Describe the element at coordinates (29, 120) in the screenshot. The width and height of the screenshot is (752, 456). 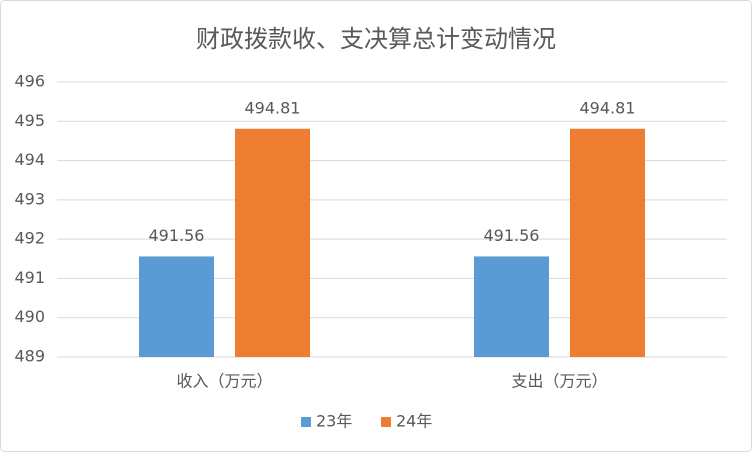
I see `y-tick-label: 495` at that location.